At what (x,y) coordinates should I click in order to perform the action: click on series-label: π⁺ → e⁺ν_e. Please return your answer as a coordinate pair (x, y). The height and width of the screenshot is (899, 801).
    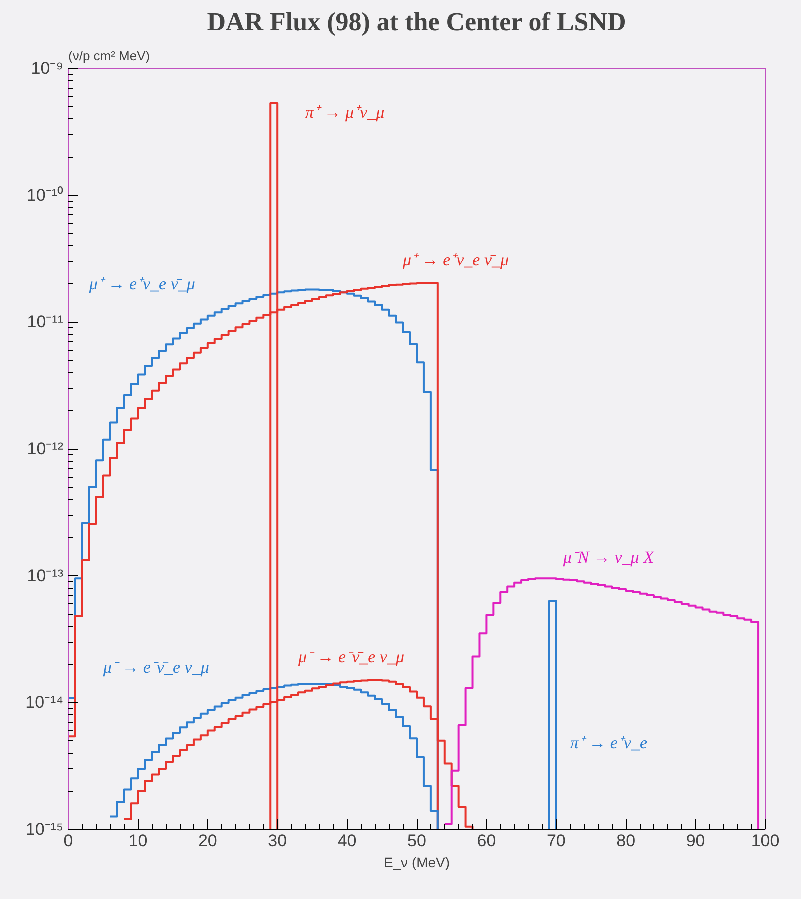
    Looking at the image, I should click on (609, 743).